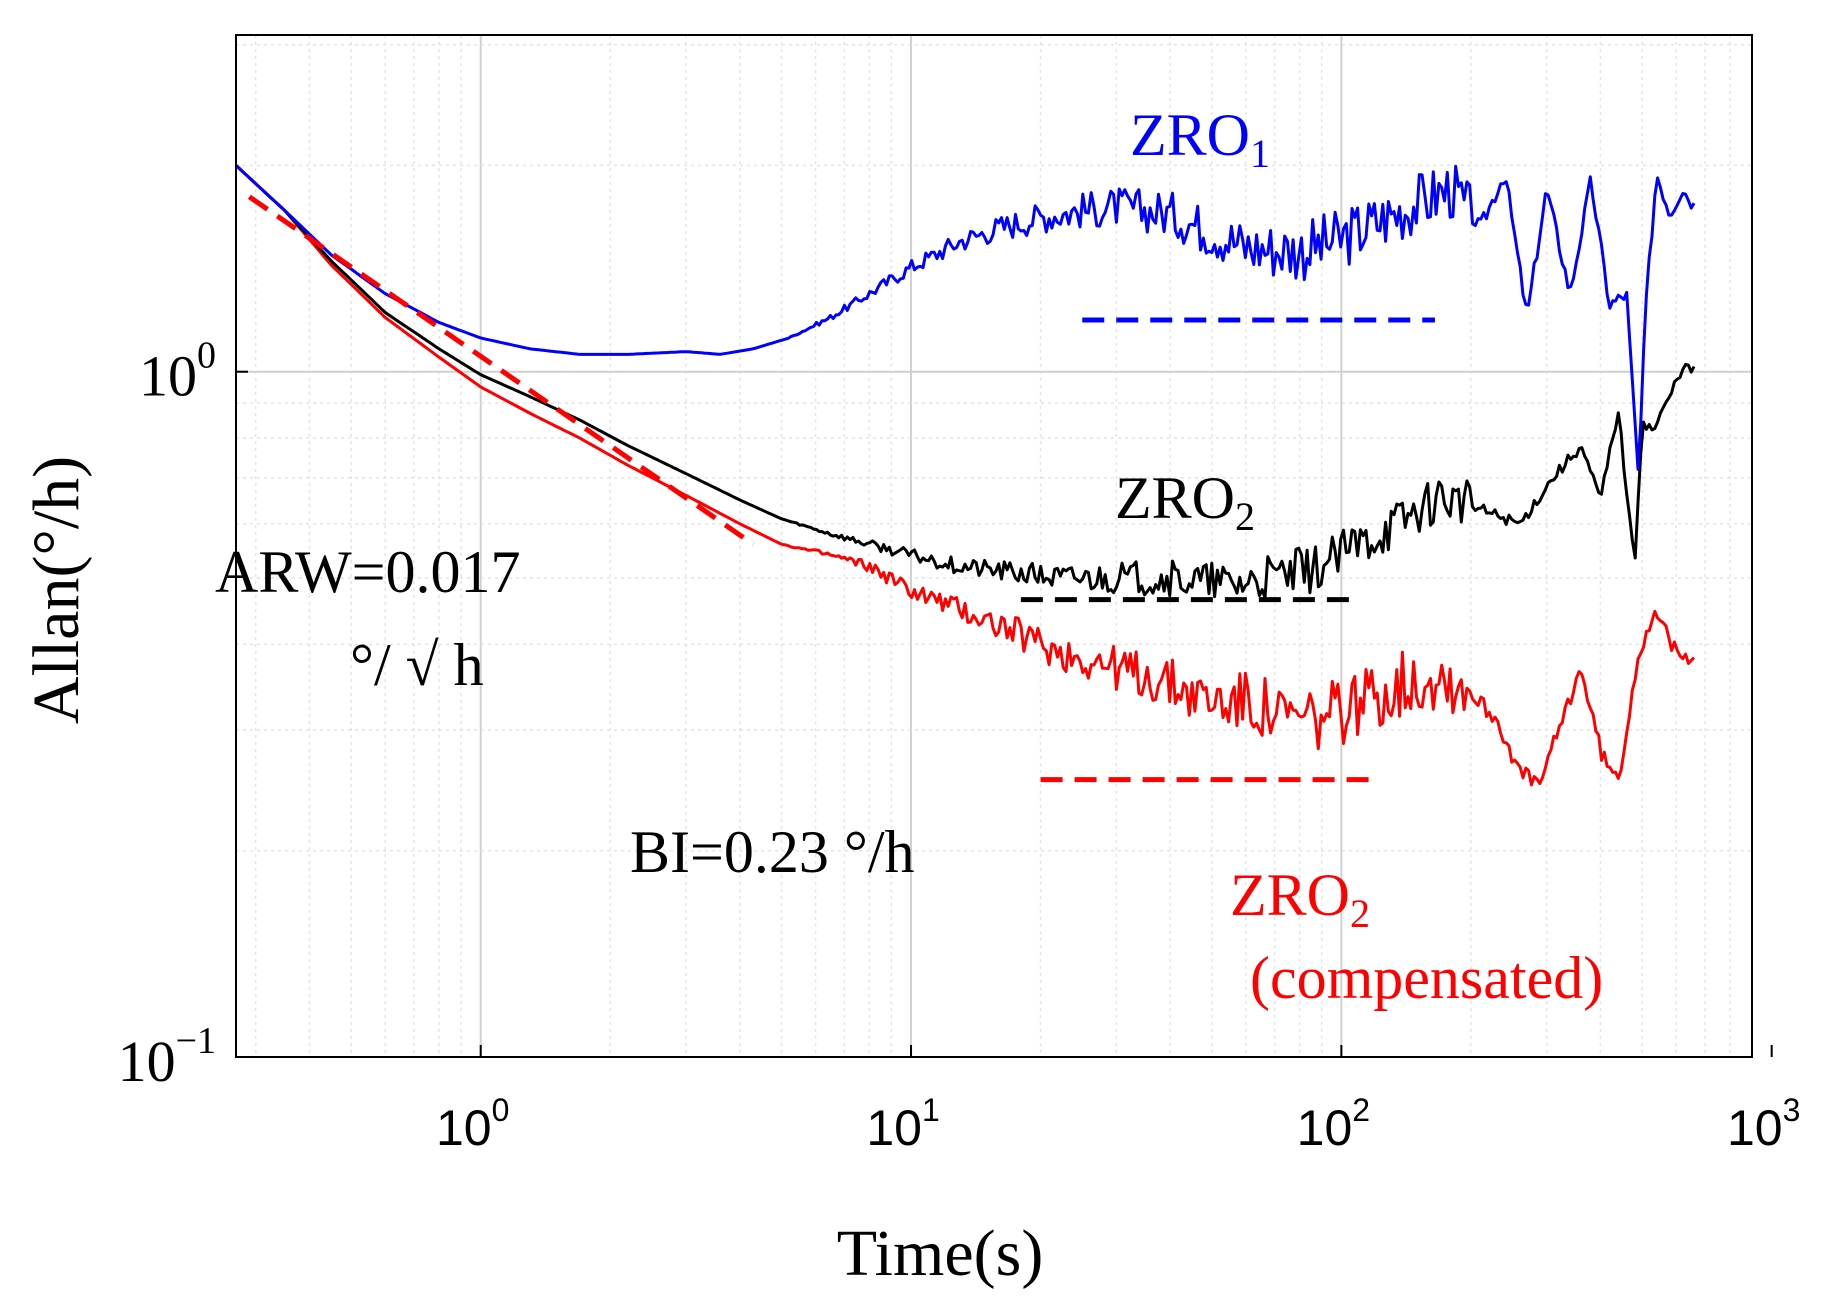  I want to click on x-tick-exp: 3, so click(1792, 1110).